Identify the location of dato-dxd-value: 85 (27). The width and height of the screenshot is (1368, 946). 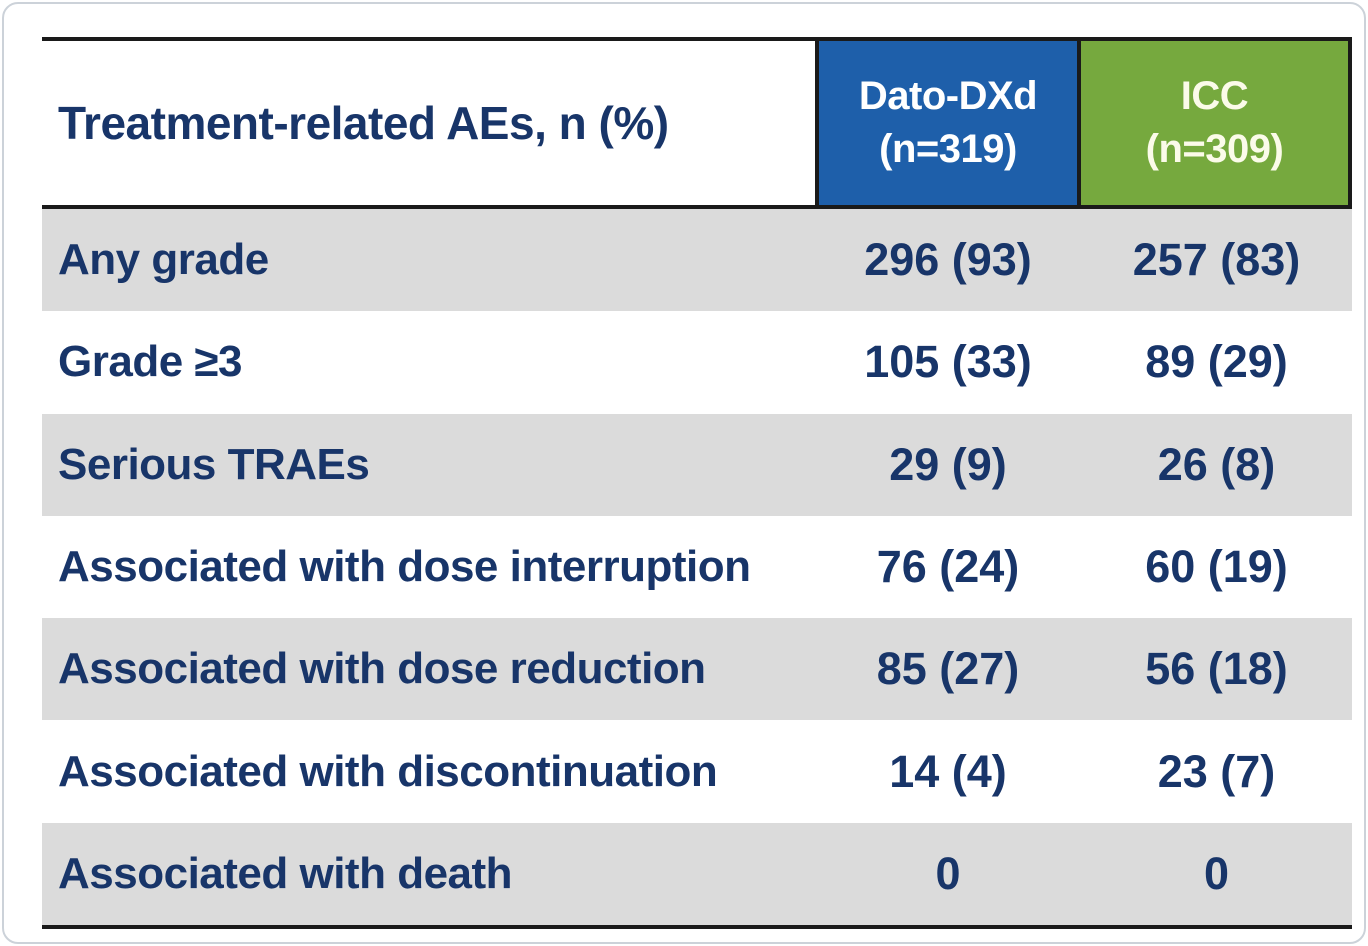
(948, 669).